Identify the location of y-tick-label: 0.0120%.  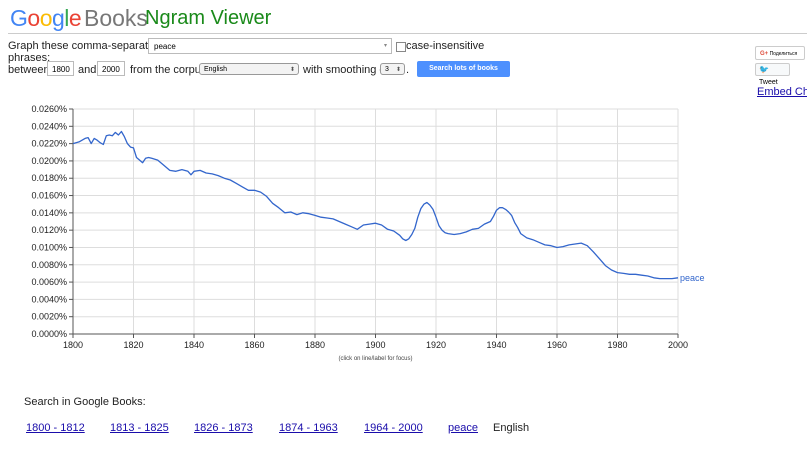
(49, 230).